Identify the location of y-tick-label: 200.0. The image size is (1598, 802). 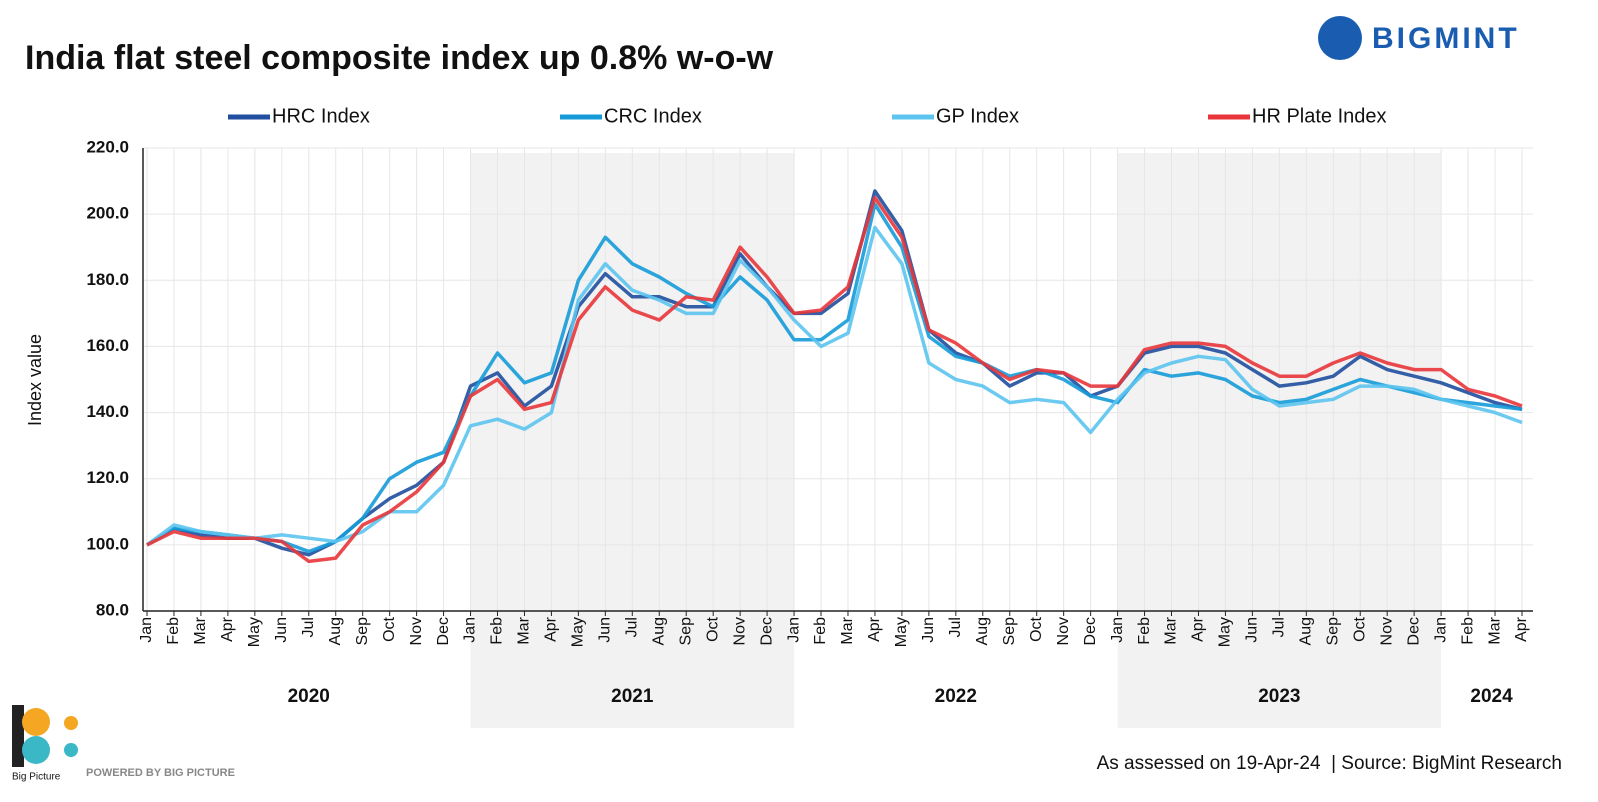
(107, 213).